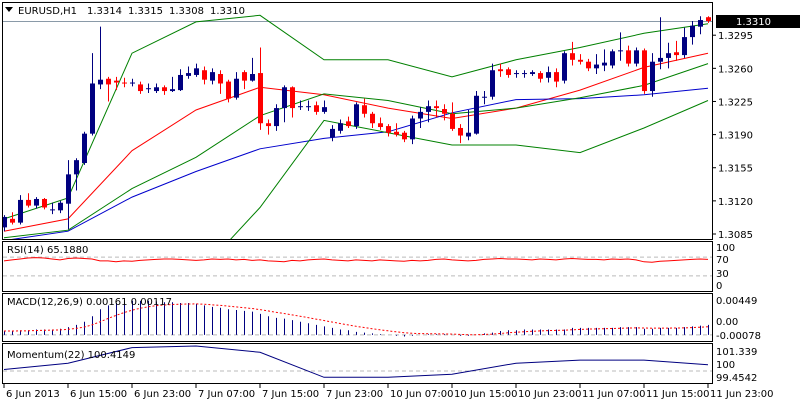 Image resolution: width=800 pixels, height=400 pixels. I want to click on momentum-tick: 99.4542, so click(736, 378).